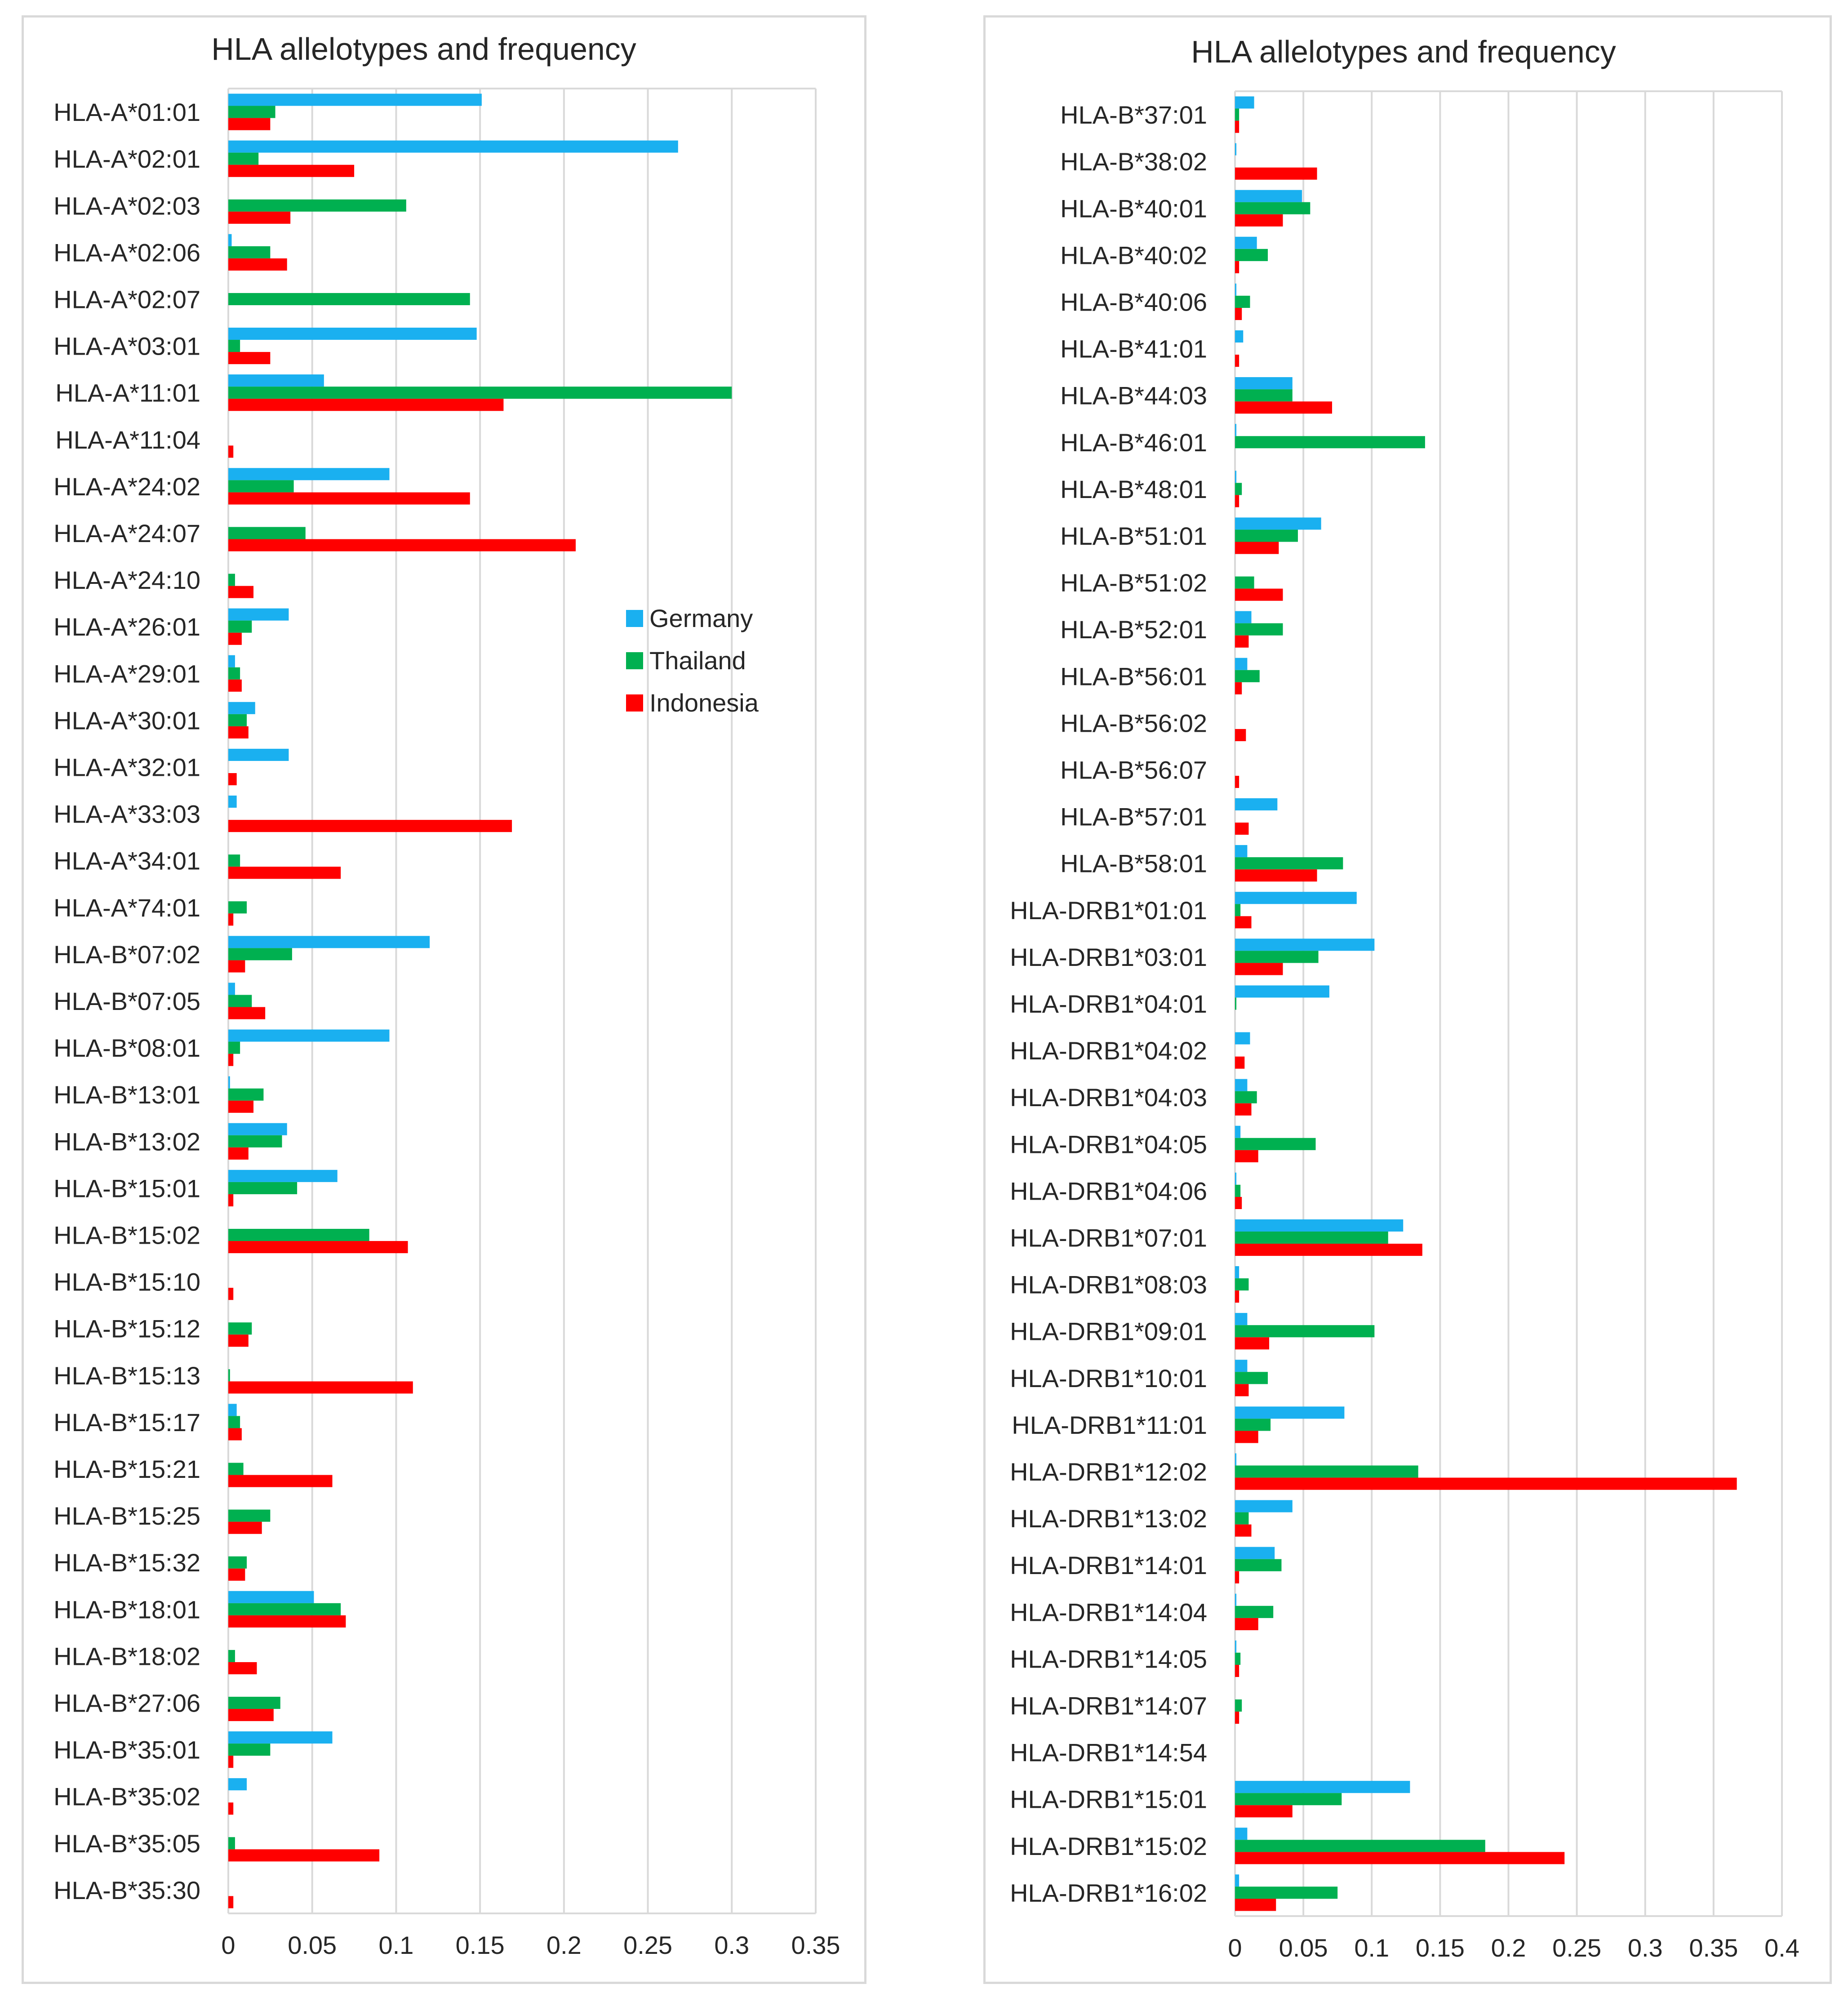 The width and height of the screenshot is (1848, 1997). What do you see at coordinates (126, 1048) in the screenshot?
I see `category-label: HLA-B*08:01` at bounding box center [126, 1048].